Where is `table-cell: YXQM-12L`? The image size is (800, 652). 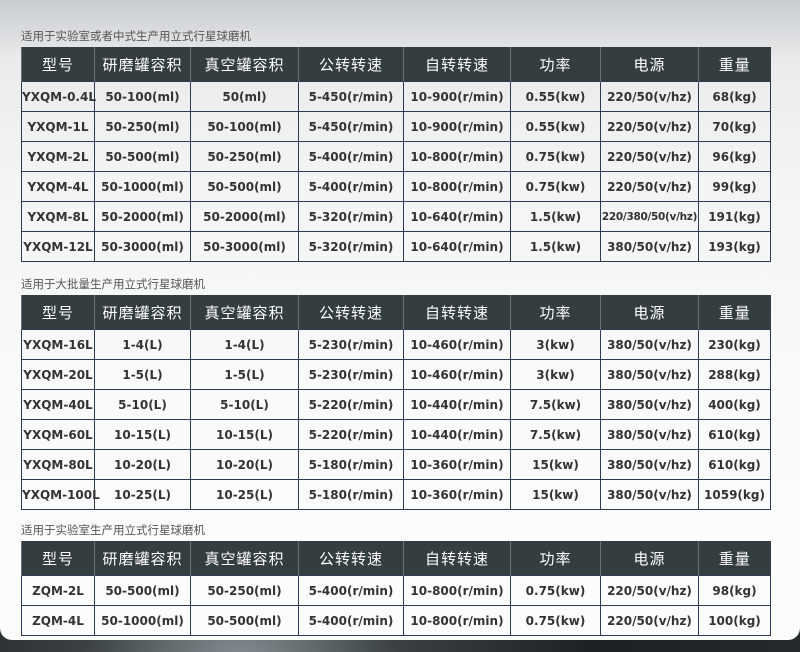
table-cell: YXQM-12L is located at coordinates (58, 246).